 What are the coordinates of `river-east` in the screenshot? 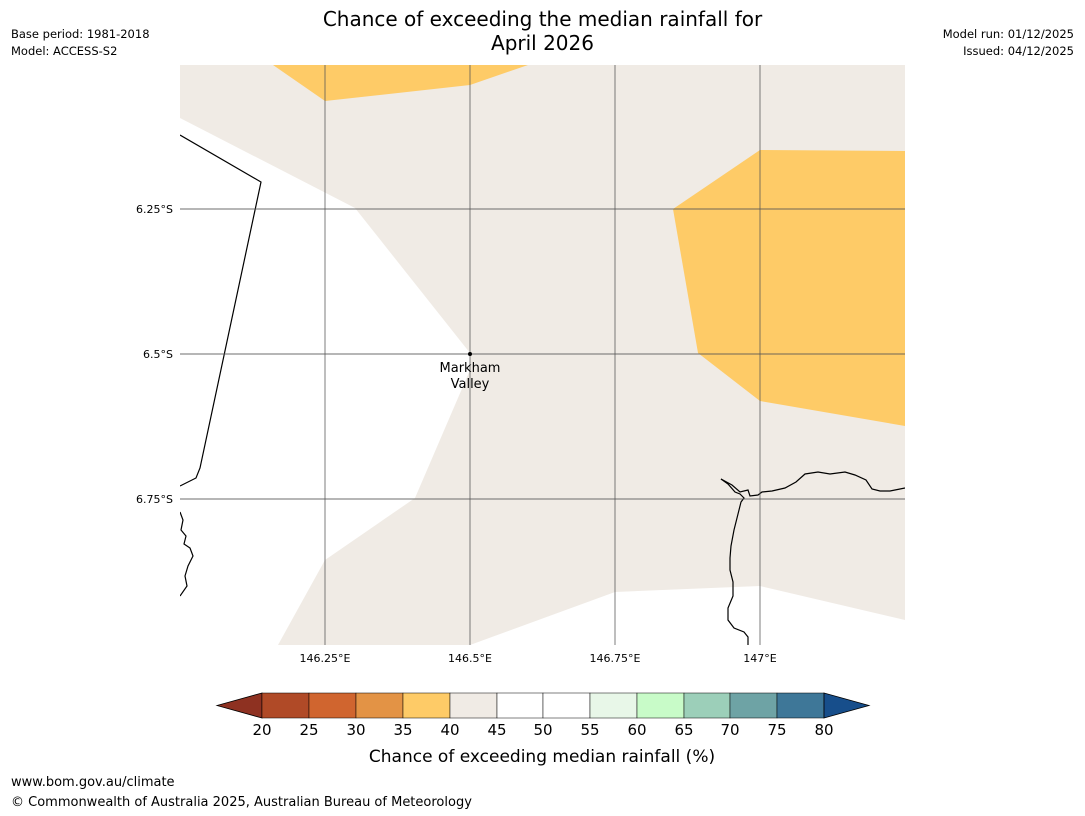 It's located at (734, 561).